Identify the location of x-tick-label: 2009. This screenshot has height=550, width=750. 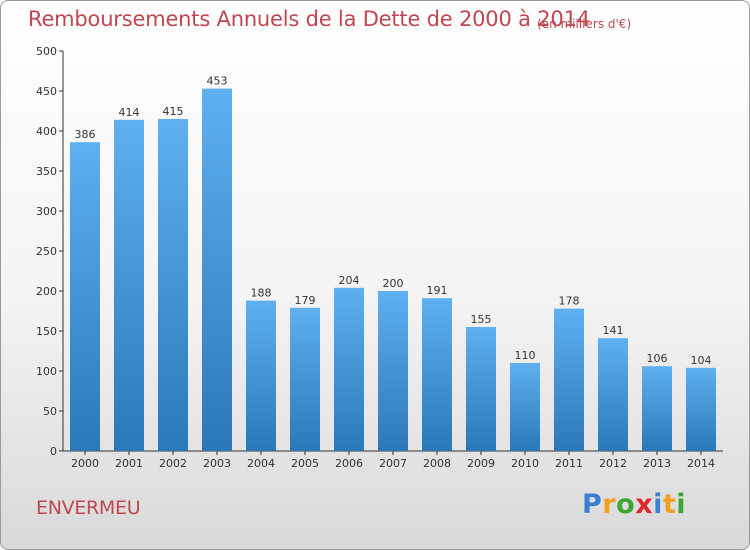
(481, 463).